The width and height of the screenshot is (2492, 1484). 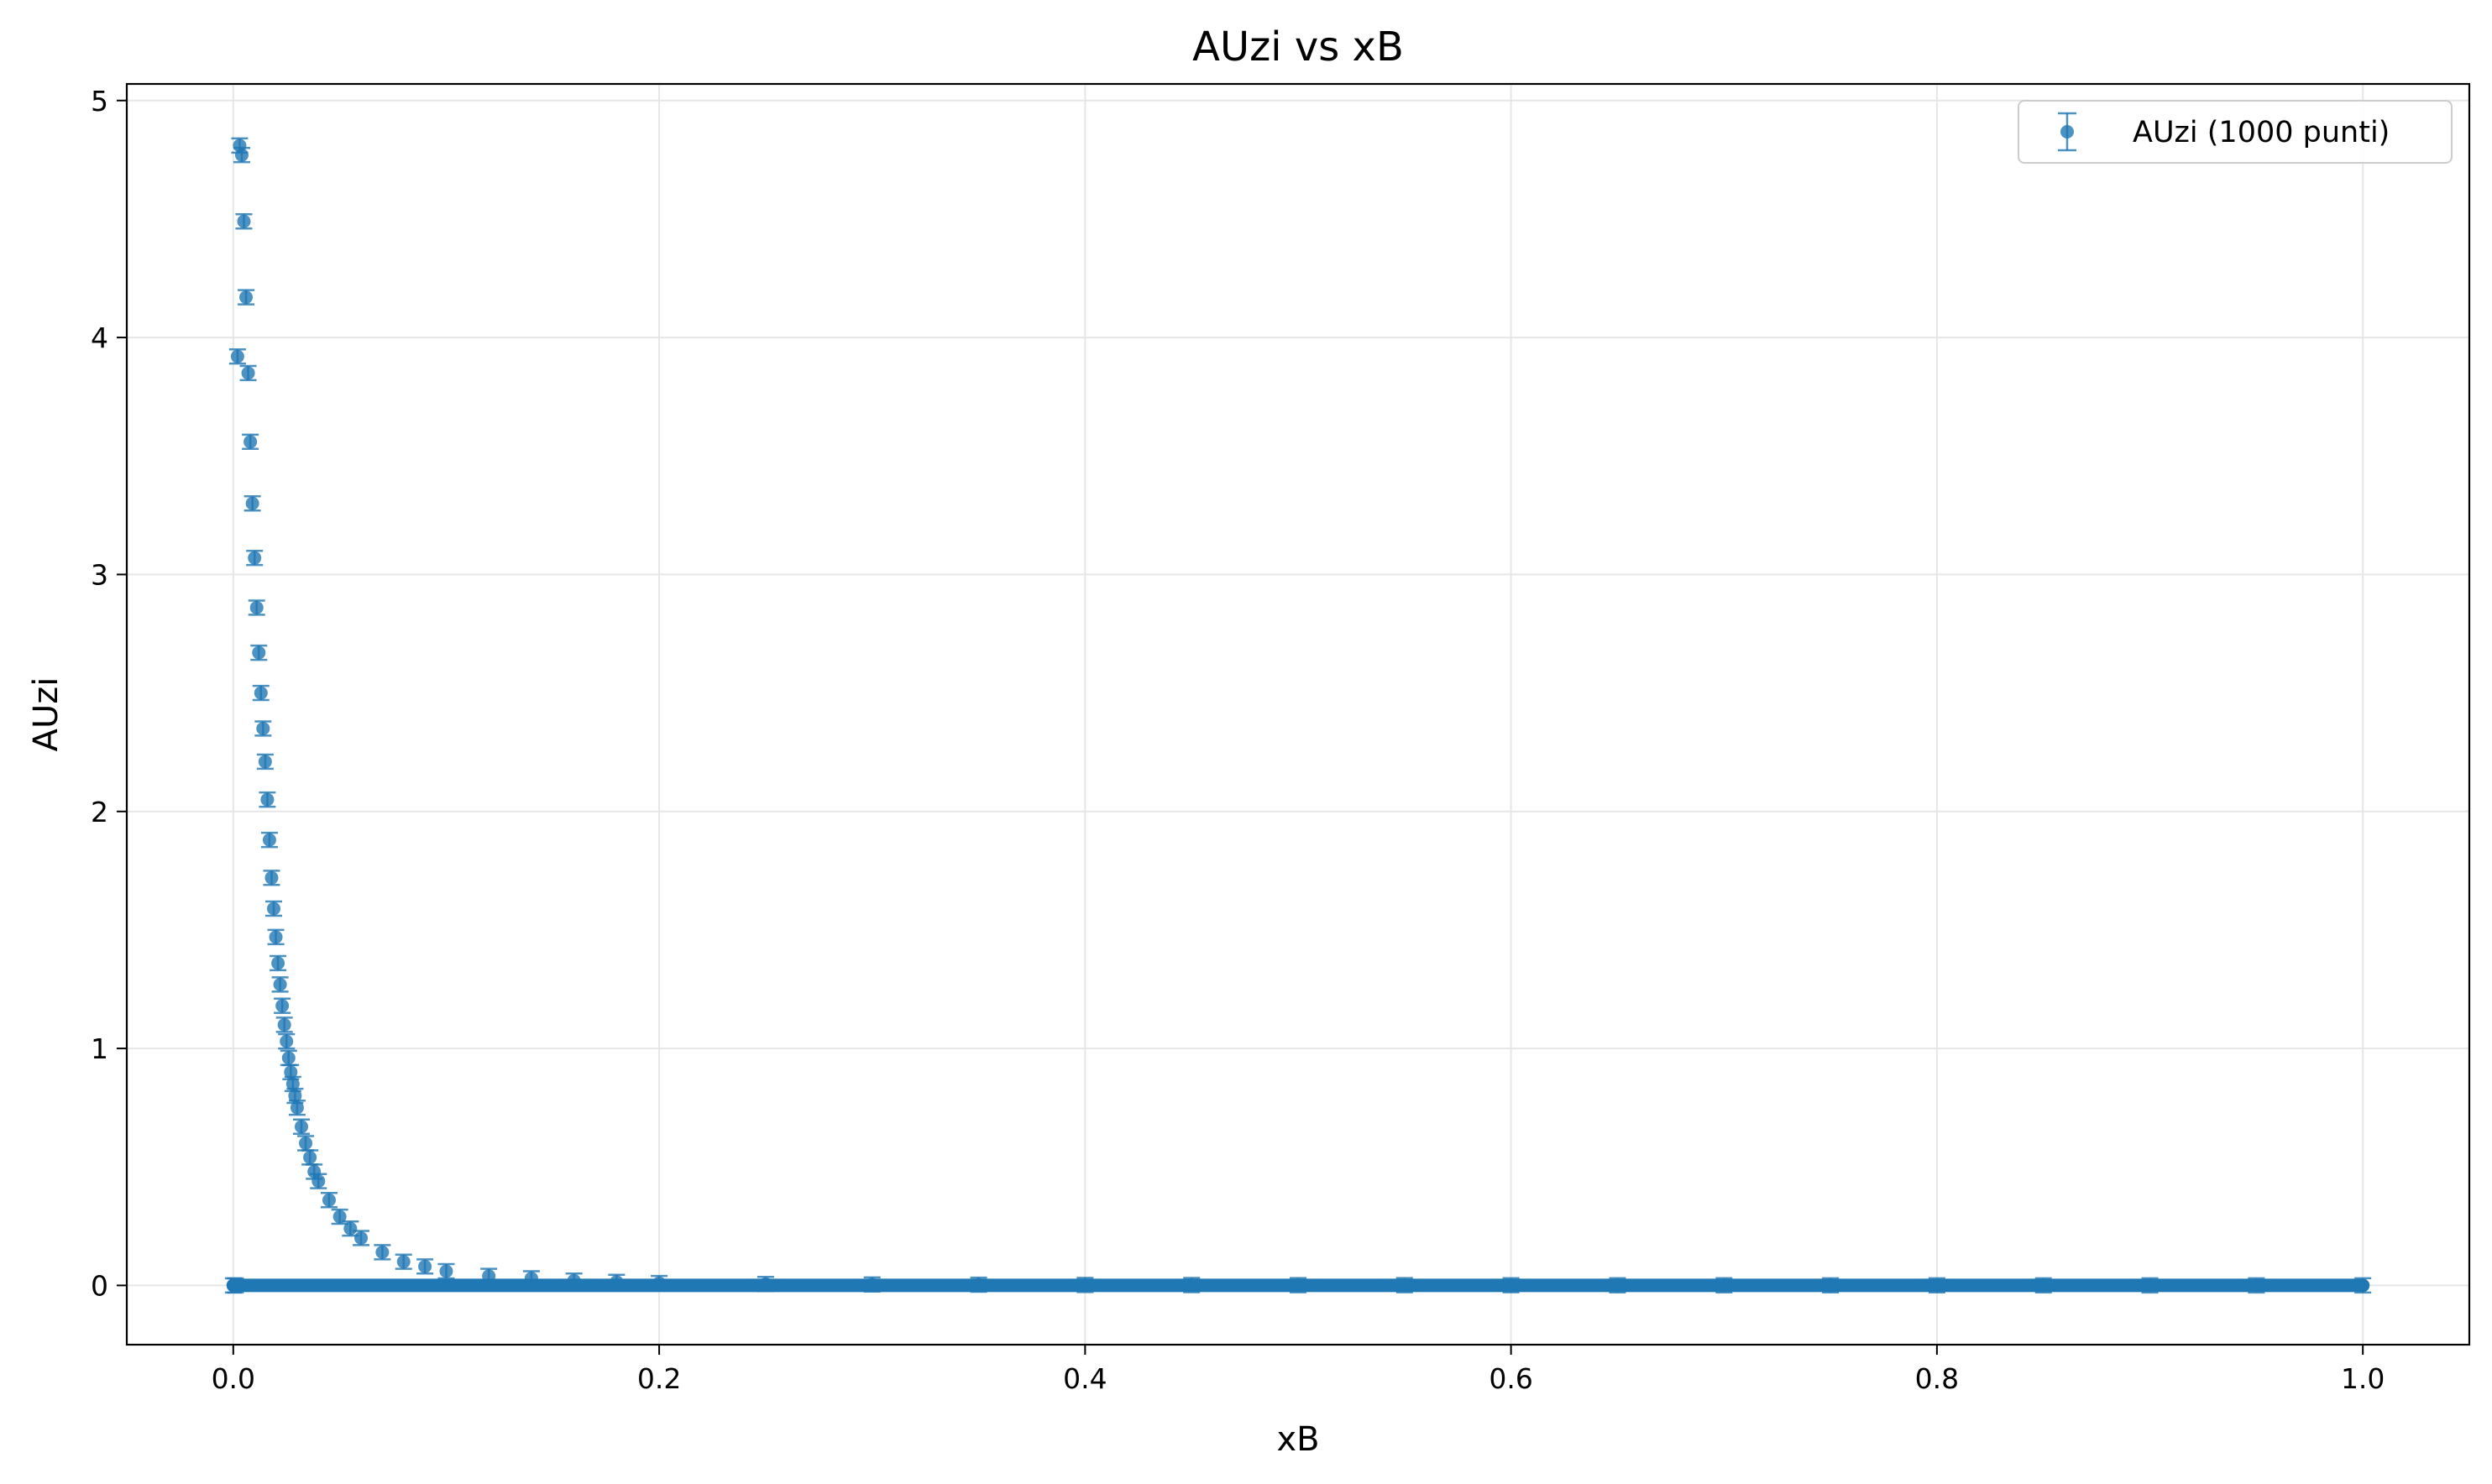 I want to click on y-axis-label: AUzi, so click(x=46, y=714).